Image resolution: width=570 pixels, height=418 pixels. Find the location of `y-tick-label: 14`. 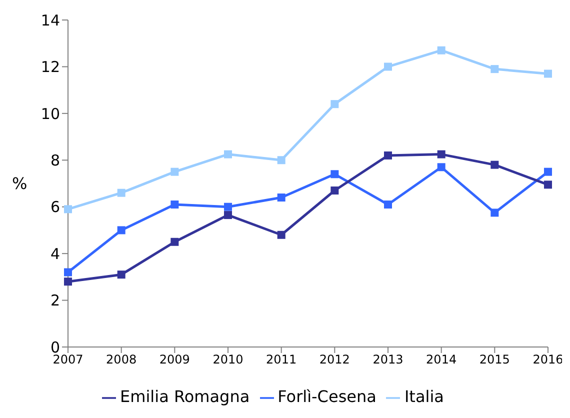

y-tick-label: 14 is located at coordinates (50, 20).